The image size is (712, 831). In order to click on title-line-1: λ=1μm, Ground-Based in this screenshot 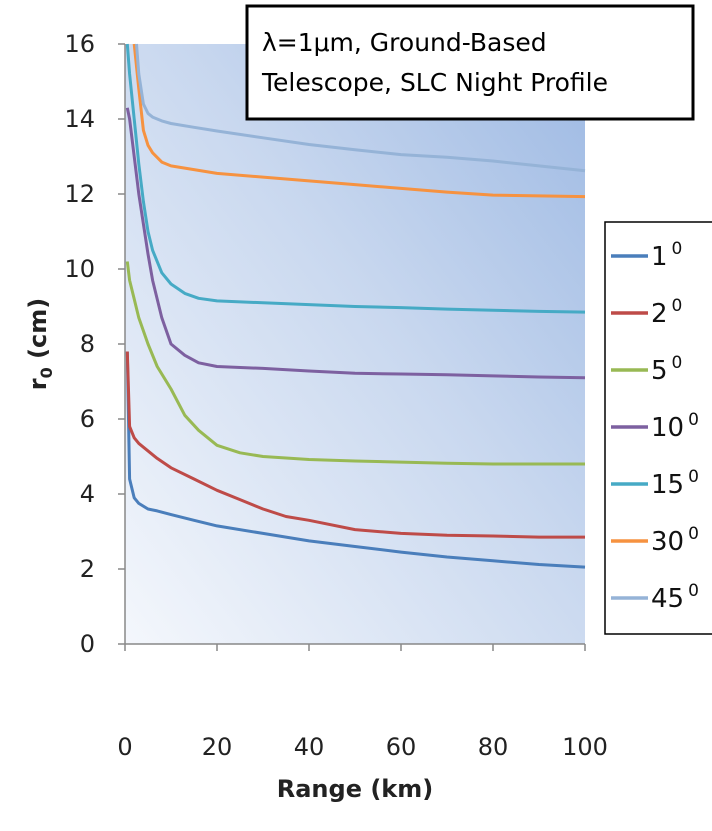, I will do `click(404, 42)`.